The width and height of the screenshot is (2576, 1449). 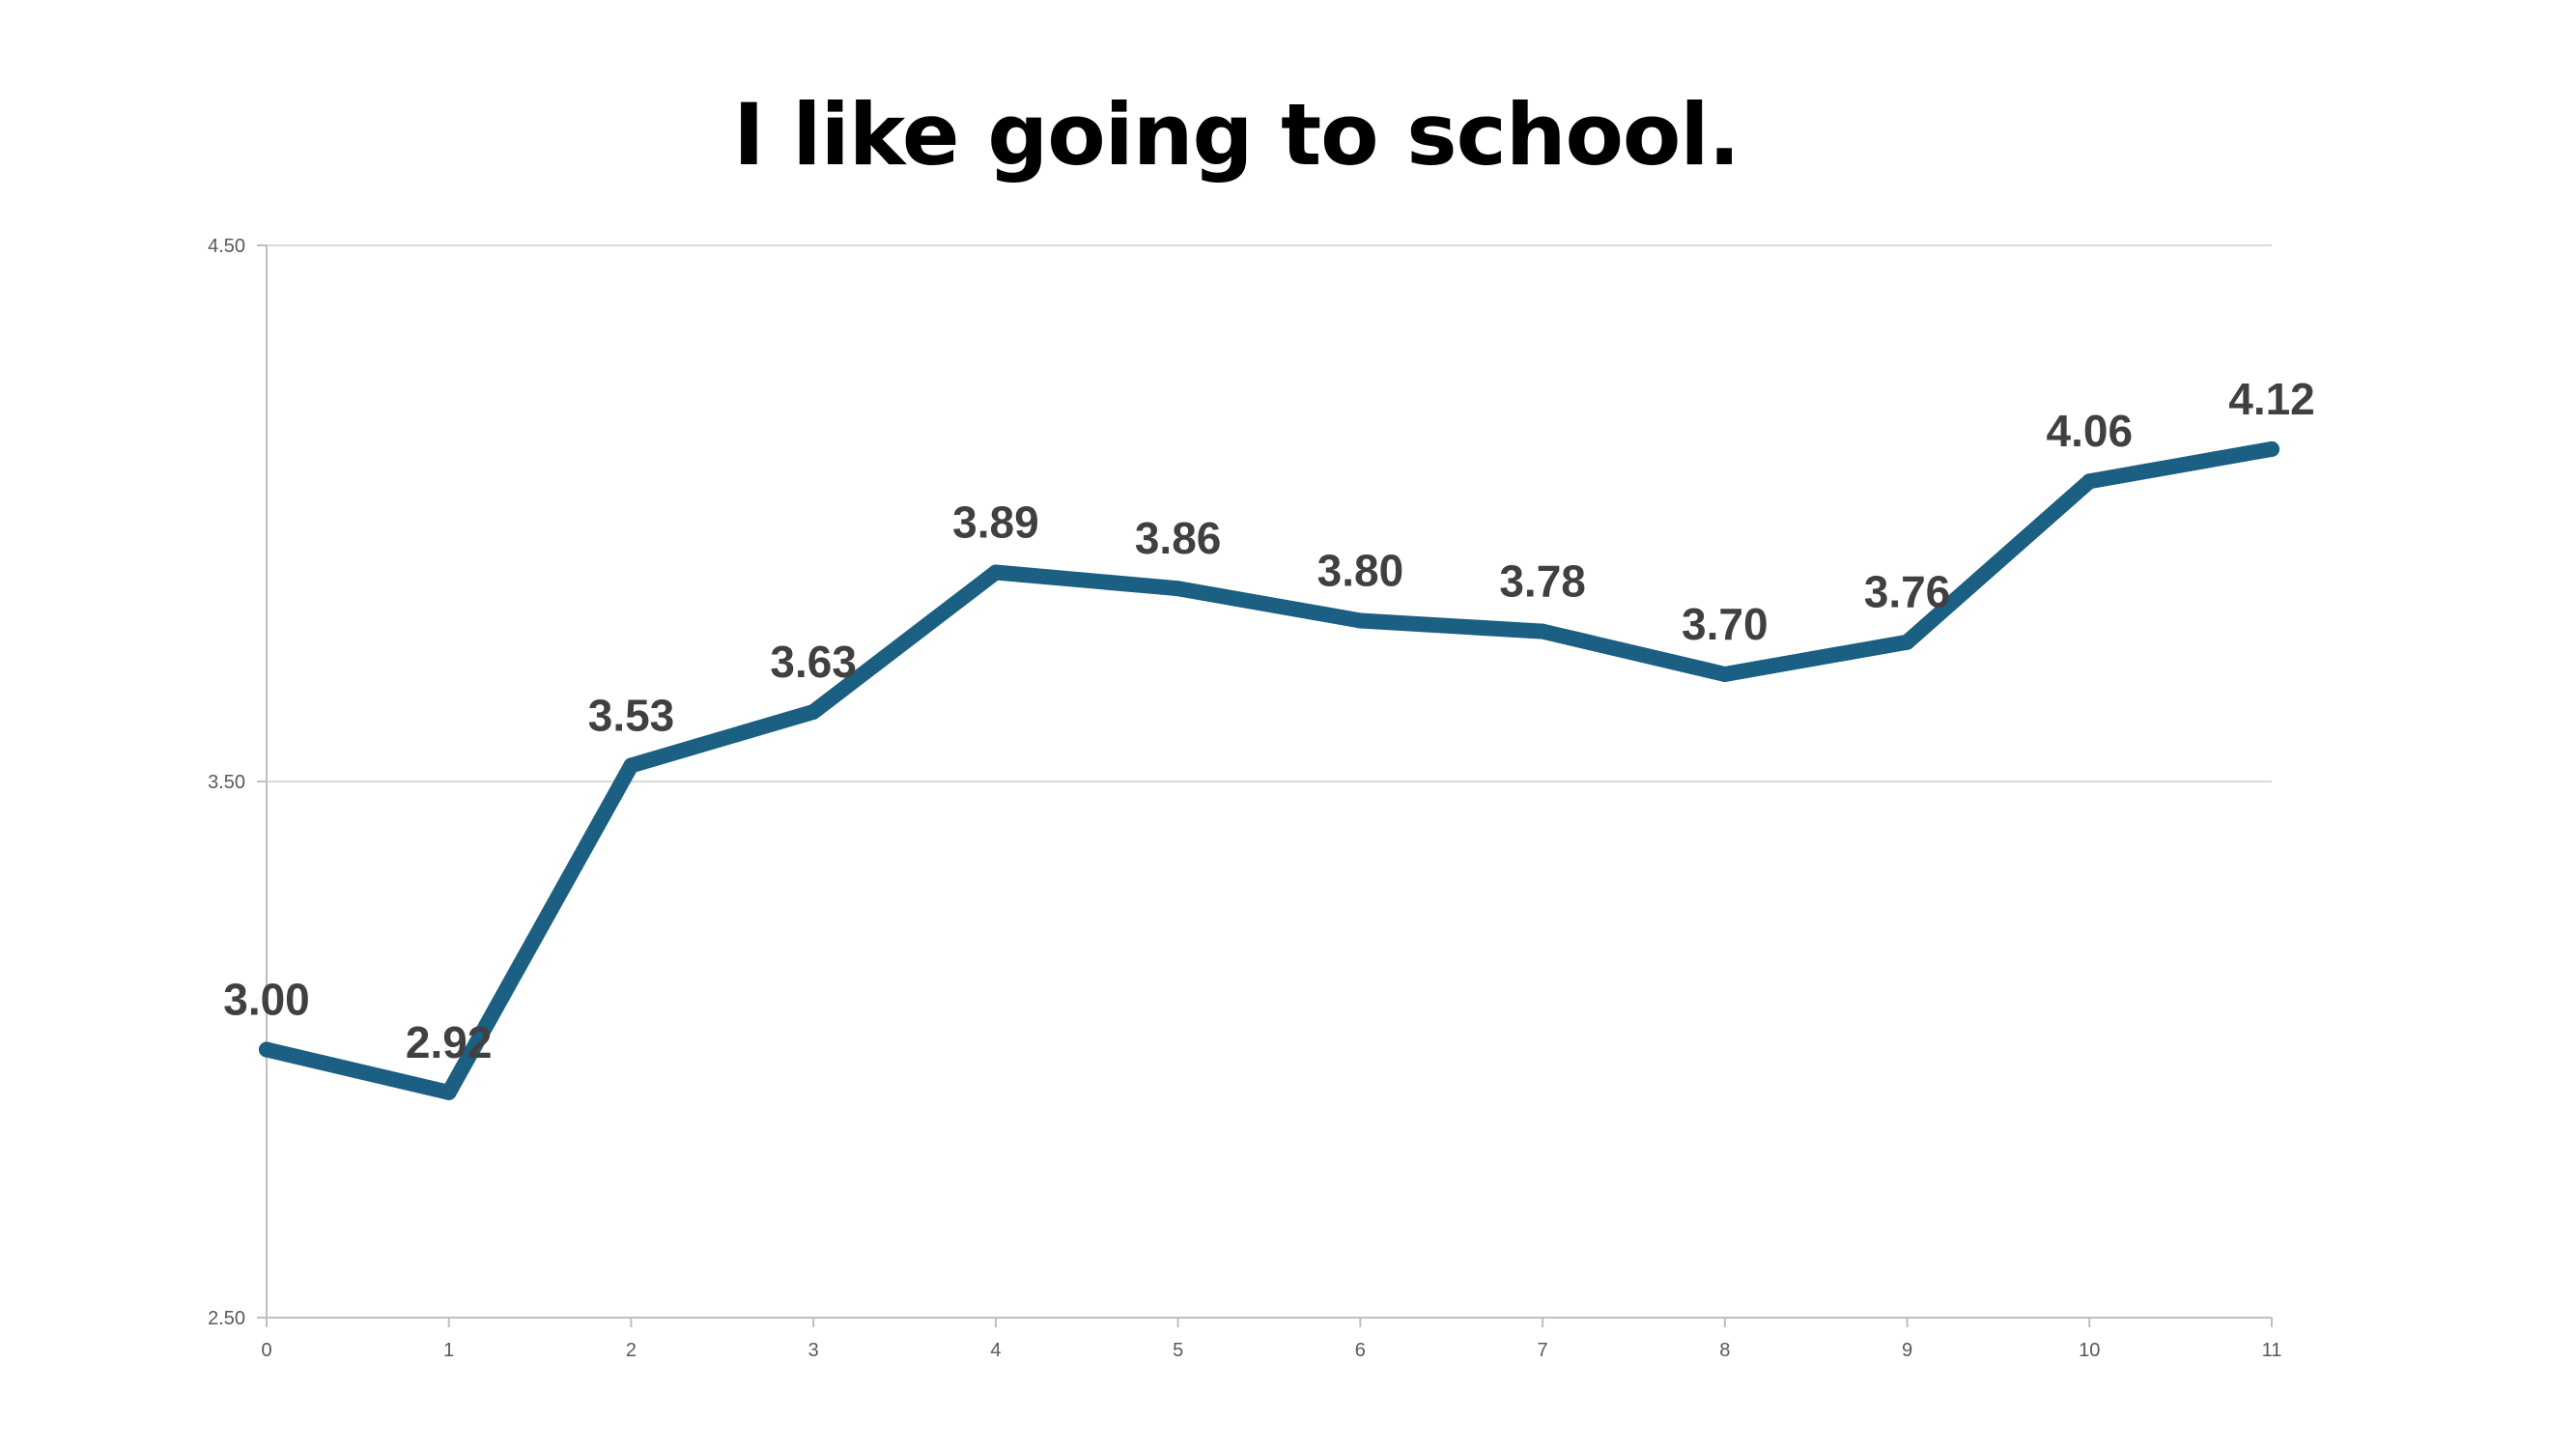 I want to click on x-tick-label: 7, so click(x=1543, y=1350).